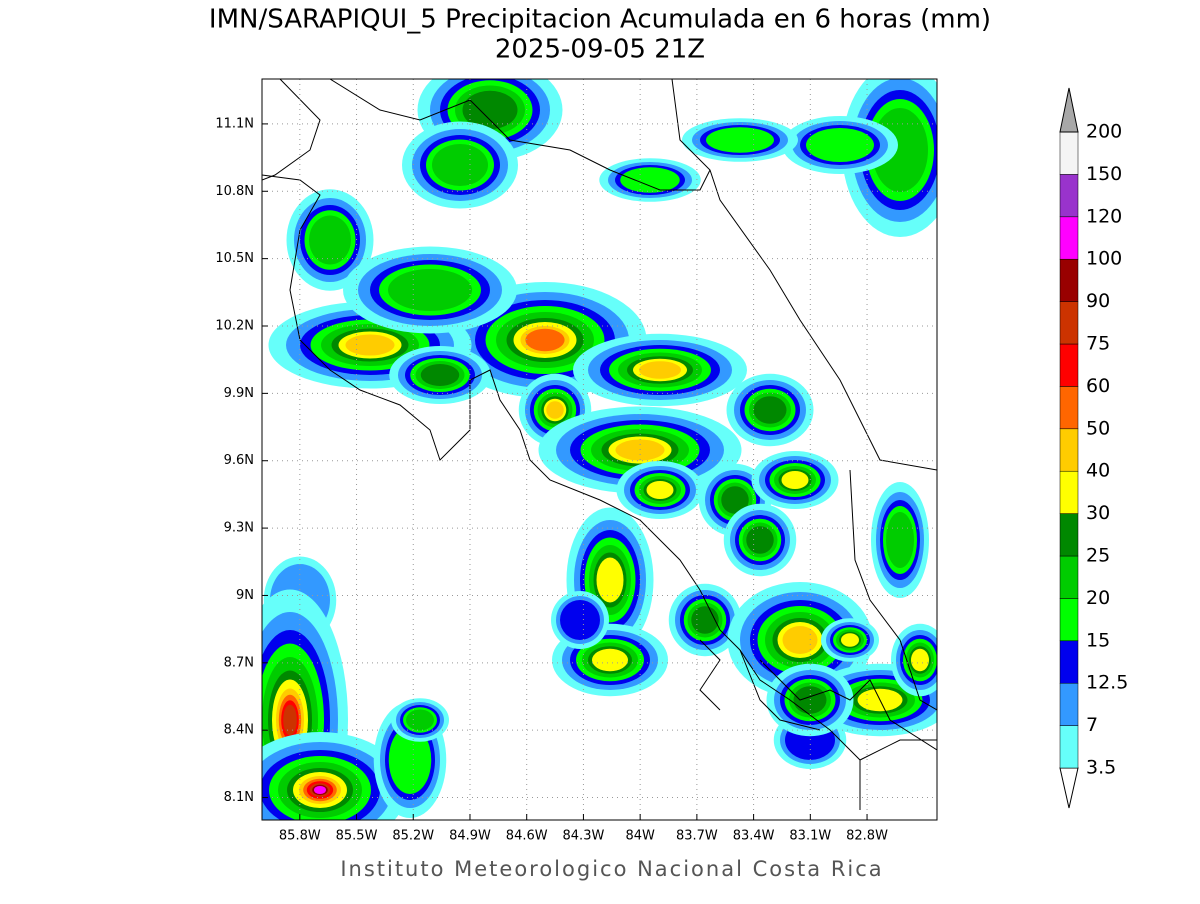 This screenshot has width=1200, height=904. Describe the element at coordinates (239, 662) in the screenshot. I see `y-tick-label: 8.7N` at that location.